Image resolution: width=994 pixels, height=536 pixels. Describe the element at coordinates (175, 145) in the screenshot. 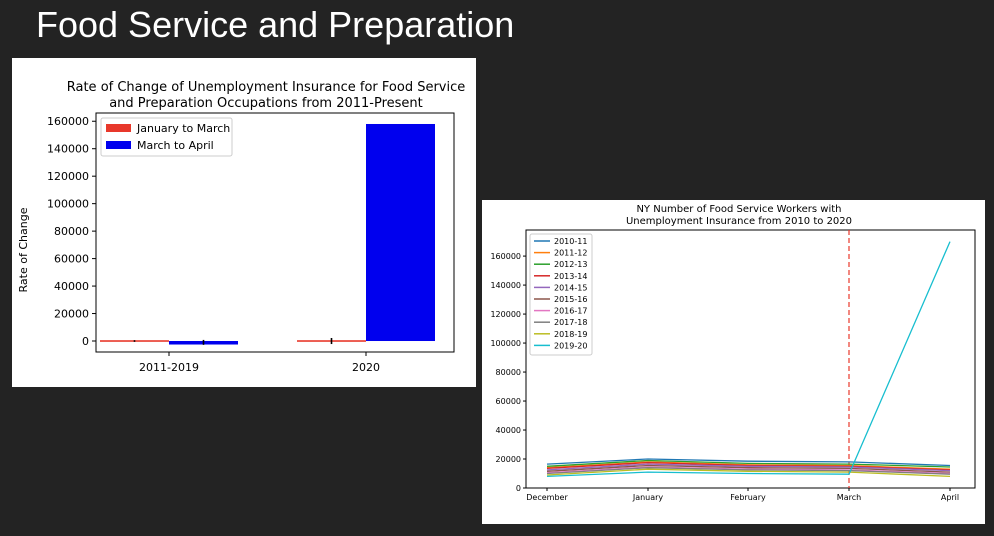

I see `legend-label: March to April` at that location.